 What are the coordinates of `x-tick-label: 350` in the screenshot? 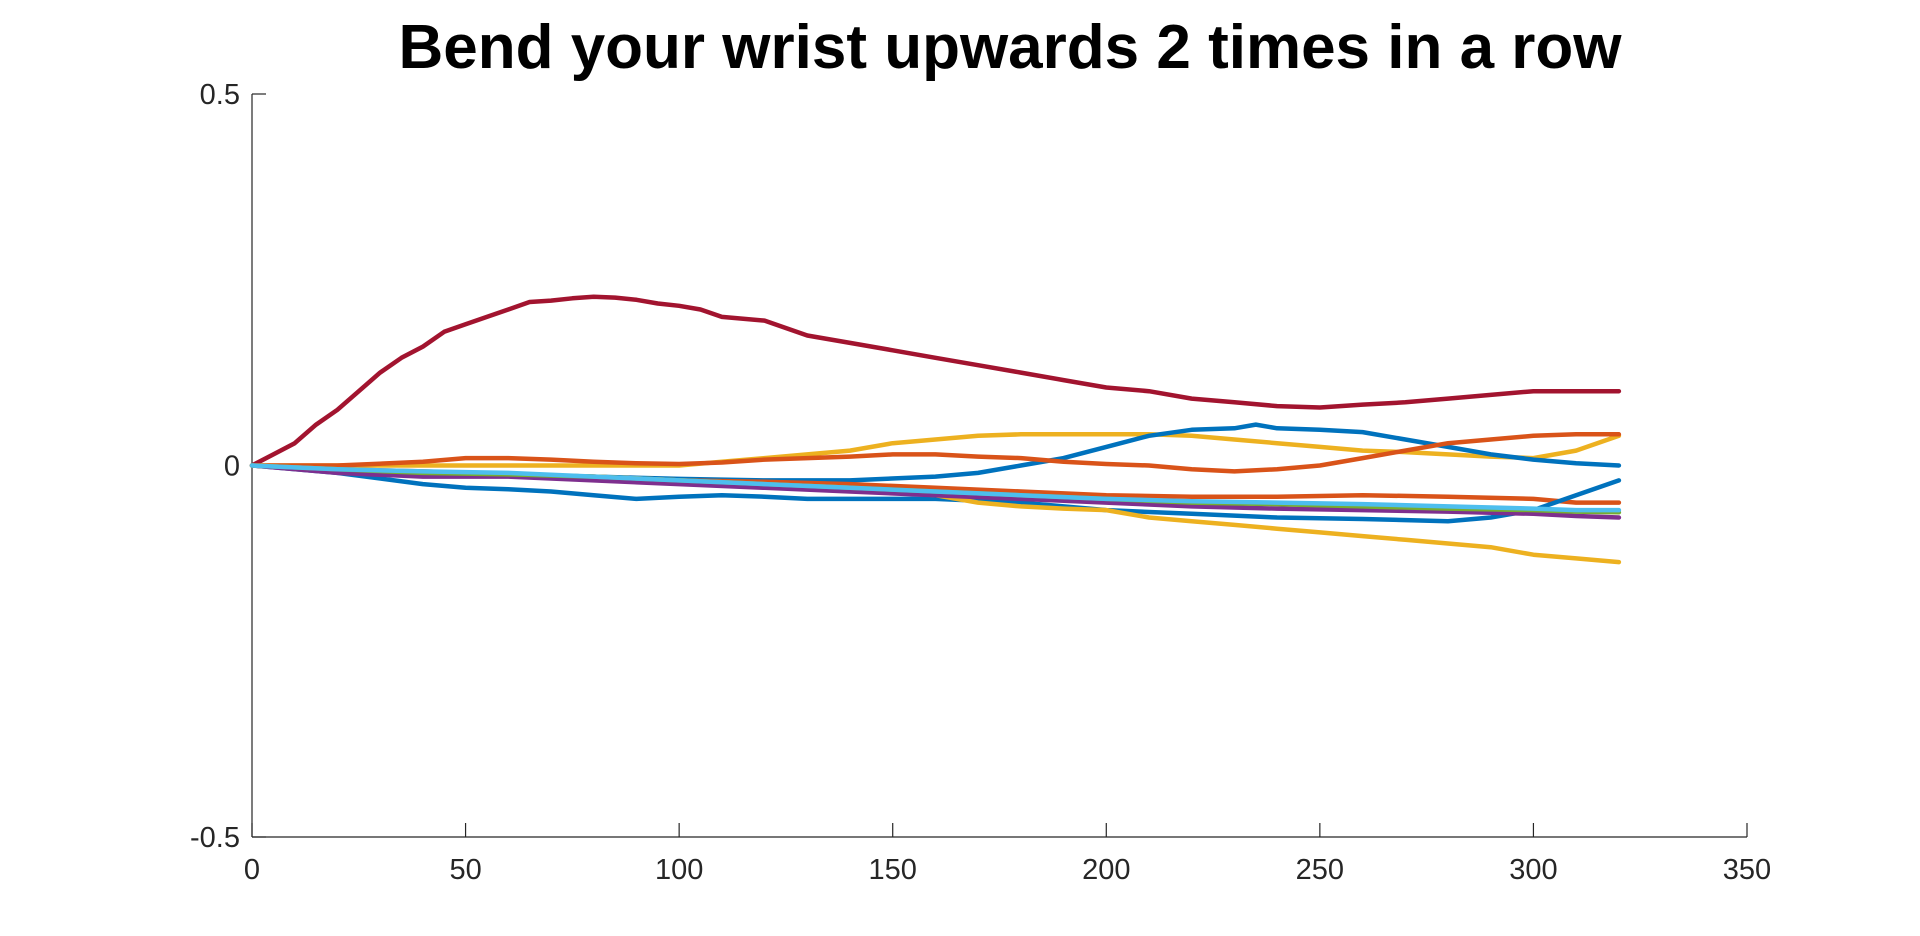 It's located at (1747, 870).